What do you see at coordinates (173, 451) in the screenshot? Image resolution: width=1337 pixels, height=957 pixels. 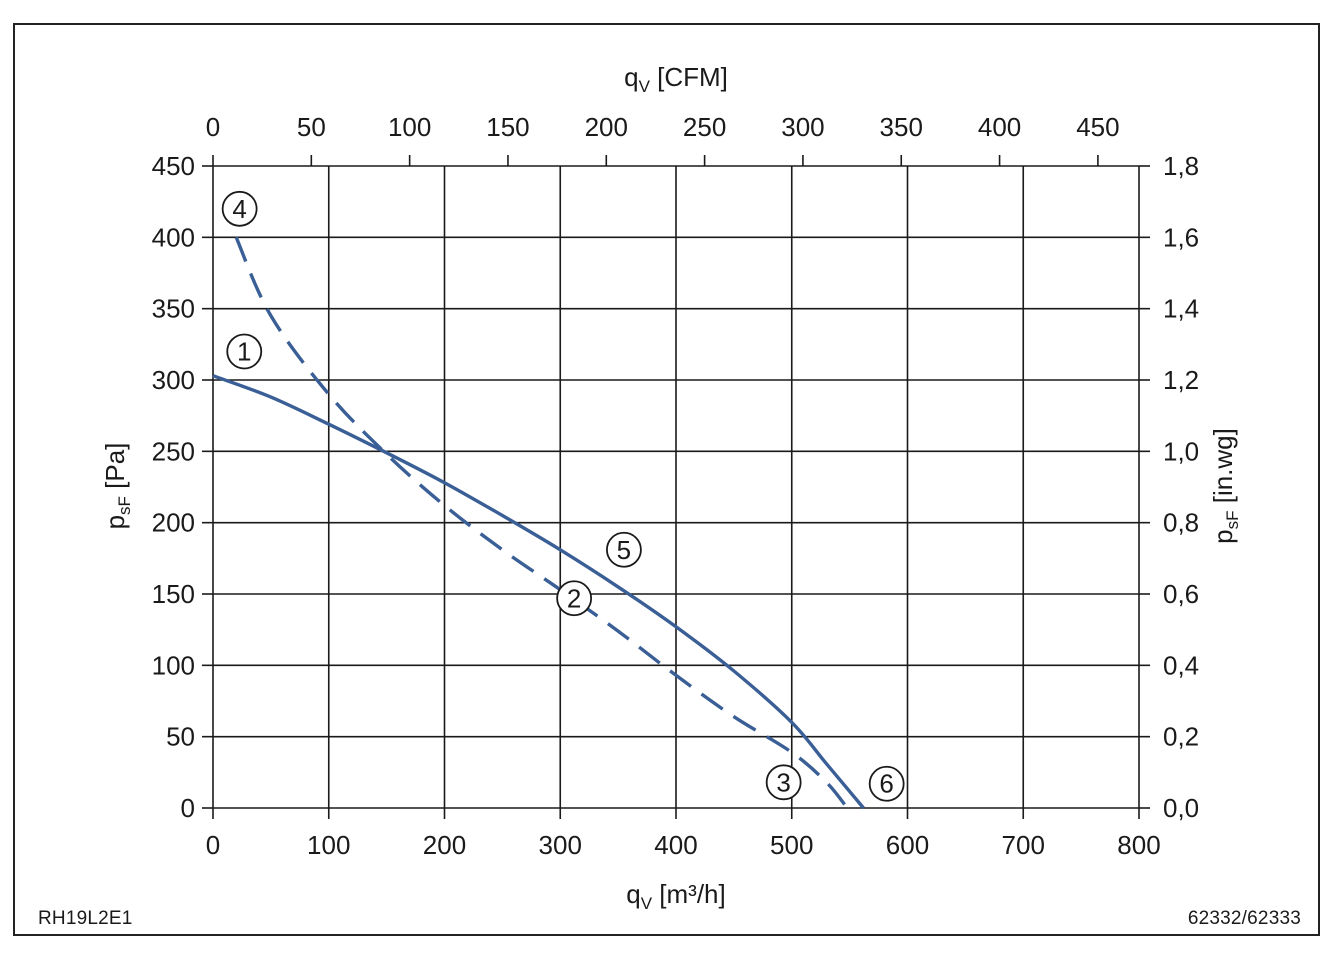 I see `y-left-tick-label: 250` at bounding box center [173, 451].